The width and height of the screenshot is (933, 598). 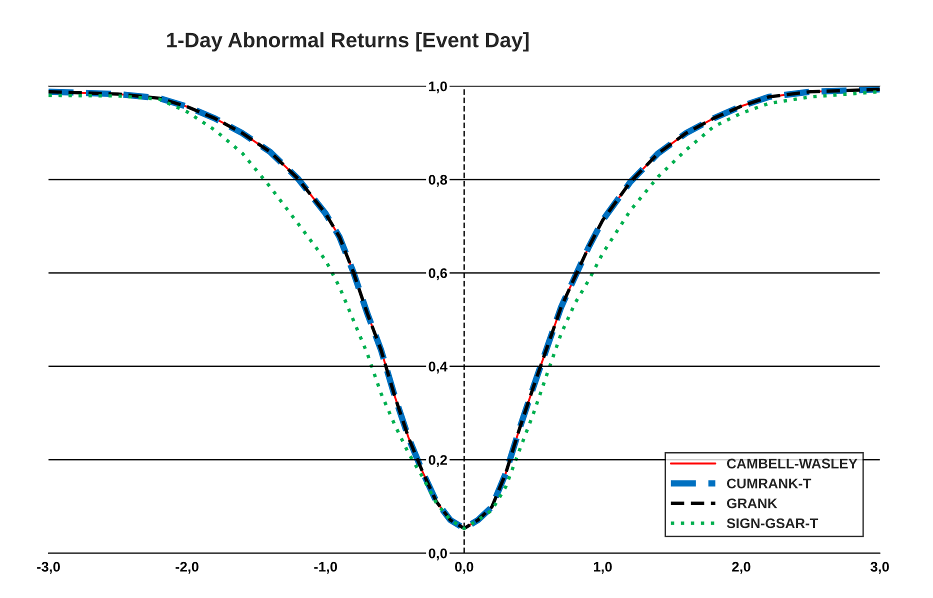 What do you see at coordinates (752, 503) in the screenshot?
I see `legend-label: GRANK` at bounding box center [752, 503].